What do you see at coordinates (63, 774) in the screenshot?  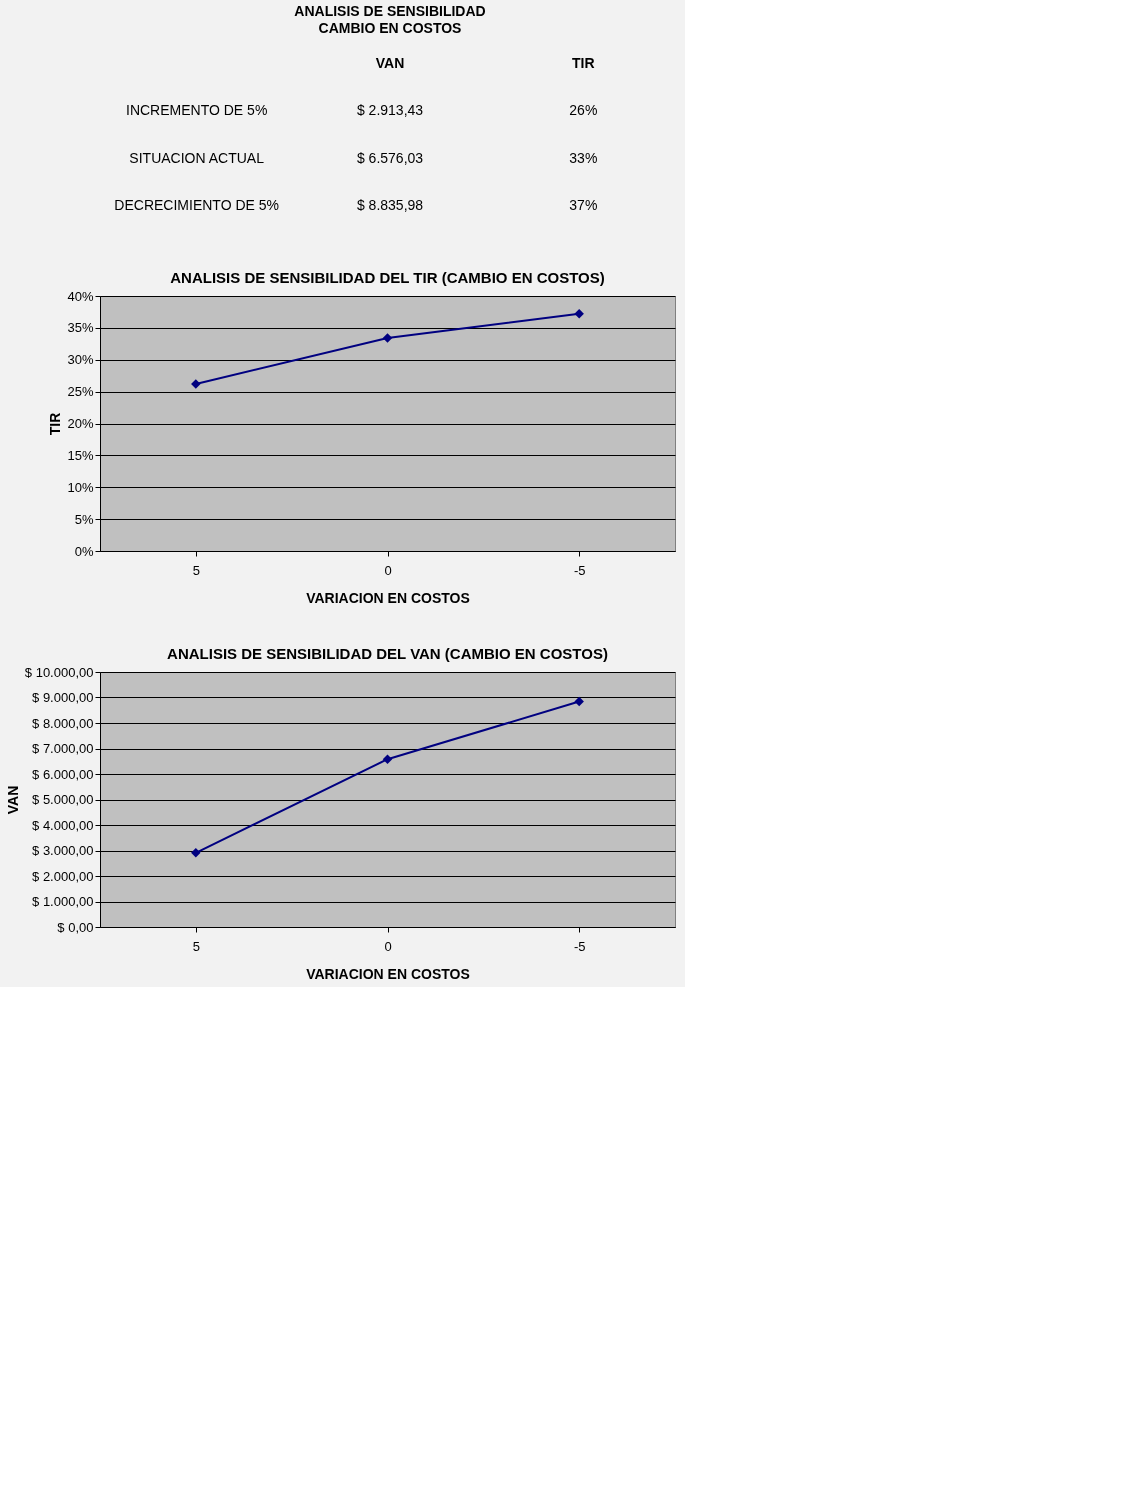 I see `y-tick-label: $ 6.000,00` at bounding box center [63, 774].